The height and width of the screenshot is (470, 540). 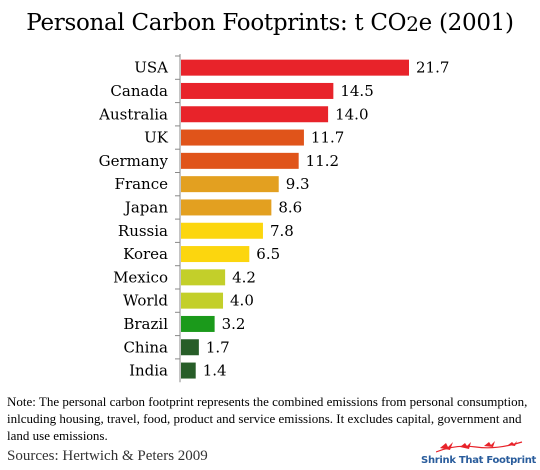 I want to click on category-label: Japan, so click(x=146, y=207).